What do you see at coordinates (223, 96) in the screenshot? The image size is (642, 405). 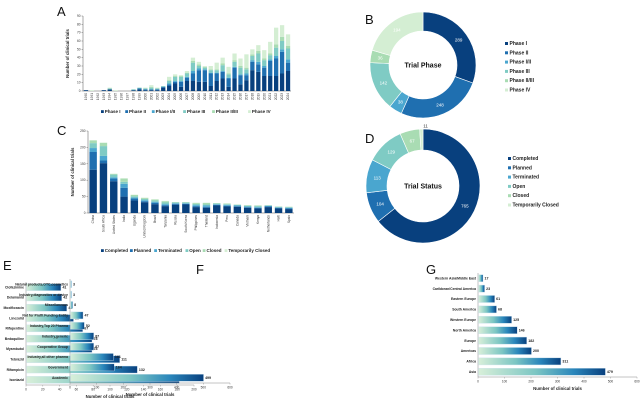 I see `x-tick-label: 2013` at bounding box center [223, 96].